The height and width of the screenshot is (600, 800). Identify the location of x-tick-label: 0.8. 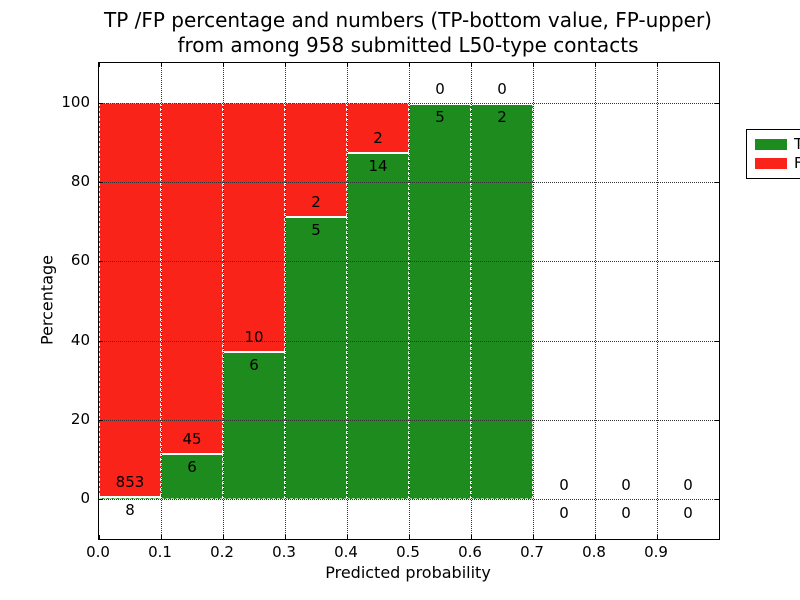
(594, 552).